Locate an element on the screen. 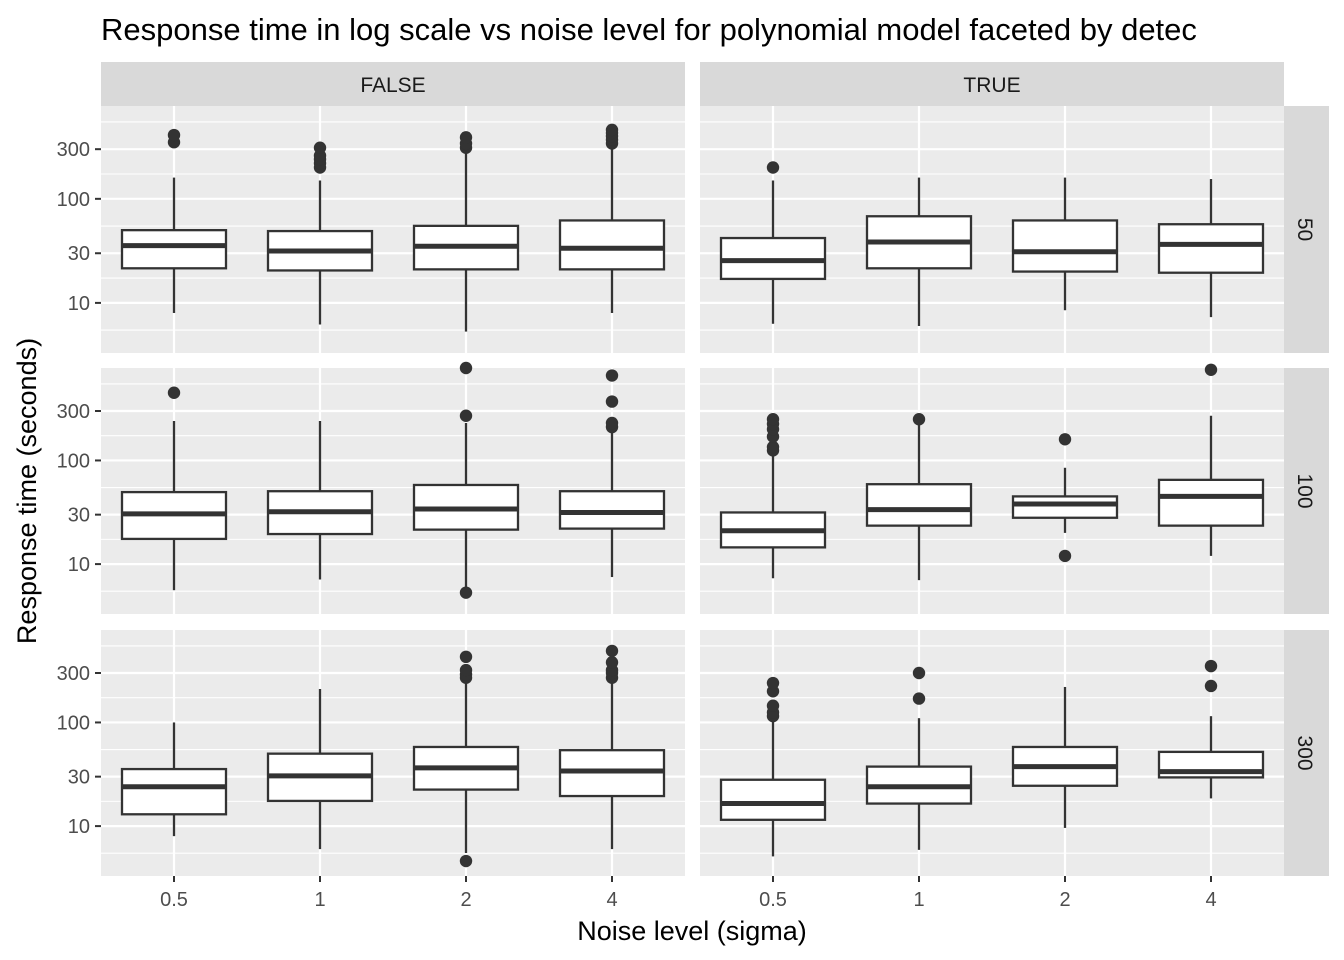 Image resolution: width=1344 pixels, height=960 pixels. col-strip-true is located at coordinates (992, 84).